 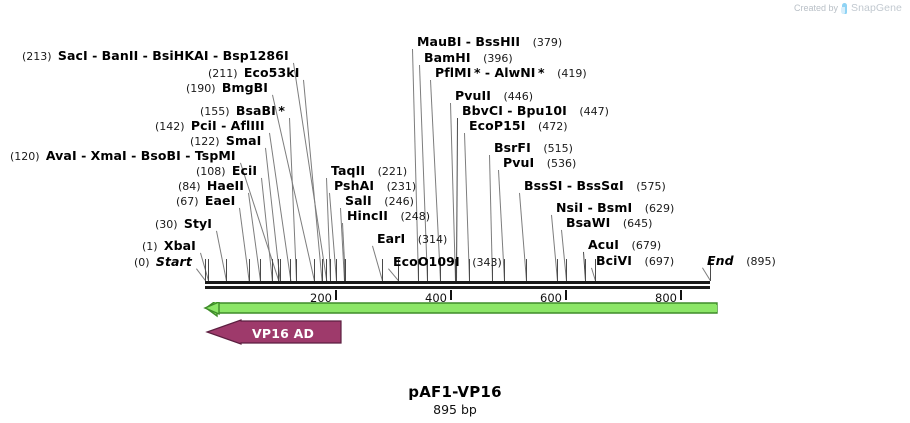 What do you see at coordinates (142, 262) in the screenshot?
I see `site-position: (0)` at bounding box center [142, 262].